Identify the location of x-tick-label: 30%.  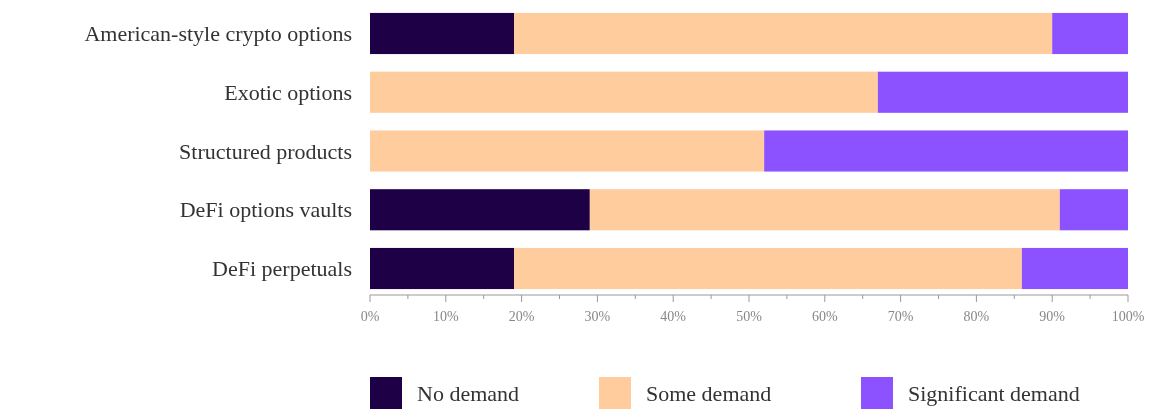
(597, 316).